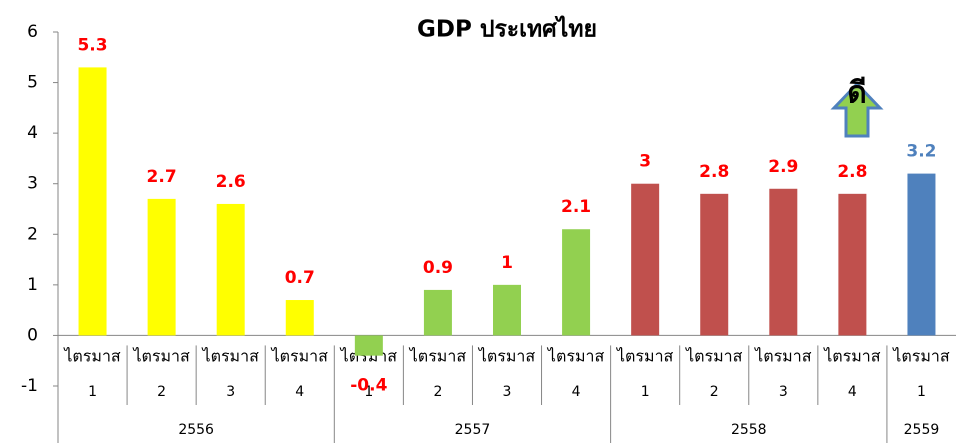  I want to click on data-label: 5.3, so click(92, 45).